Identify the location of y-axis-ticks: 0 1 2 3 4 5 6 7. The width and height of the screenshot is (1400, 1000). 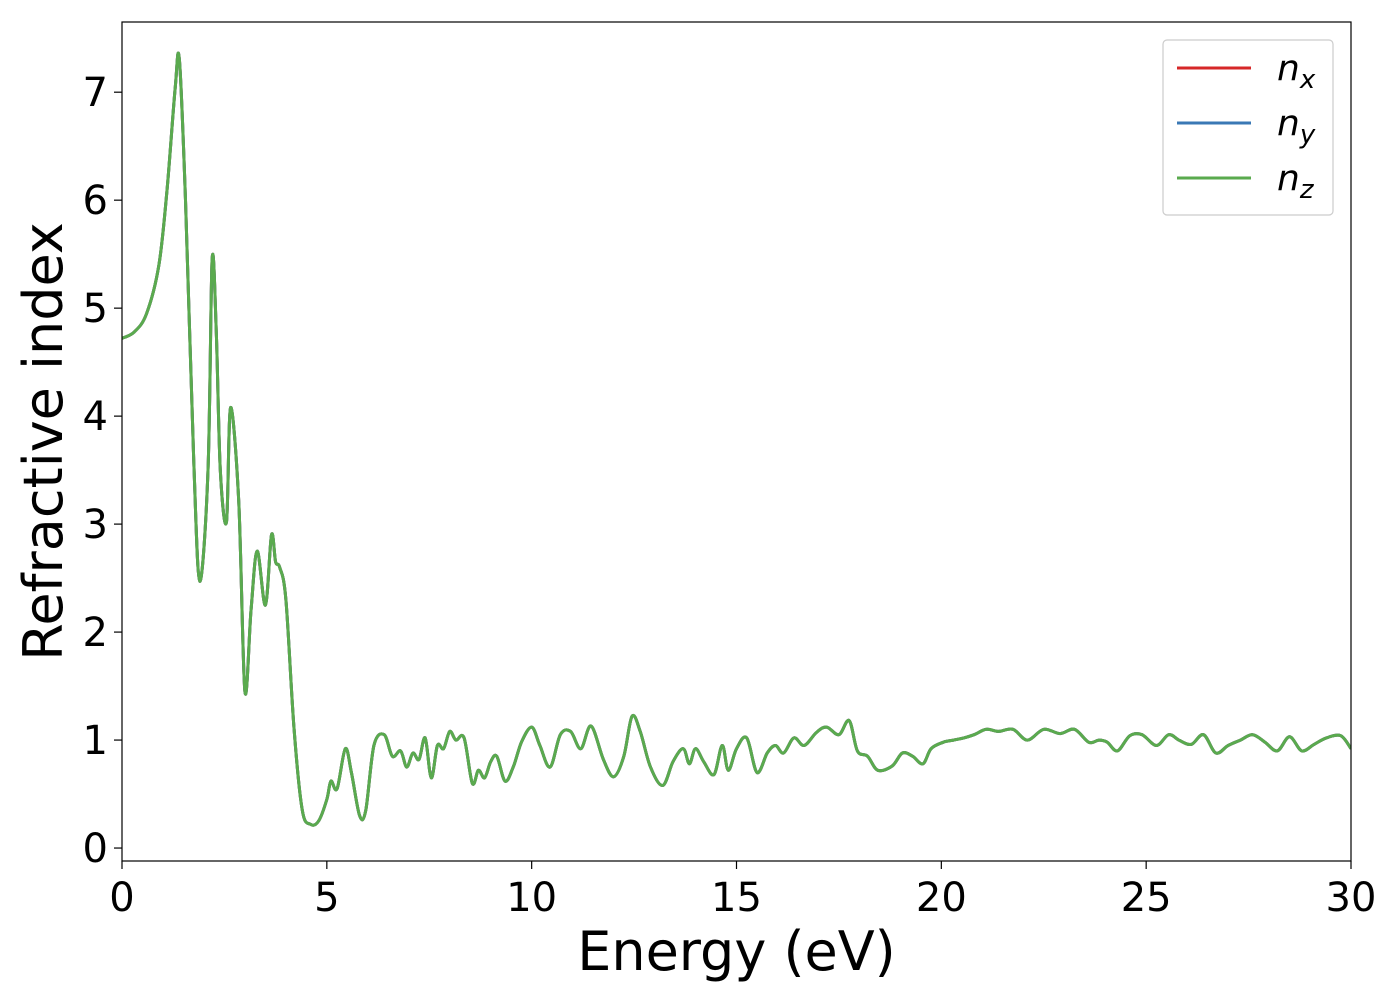
(102, 471).